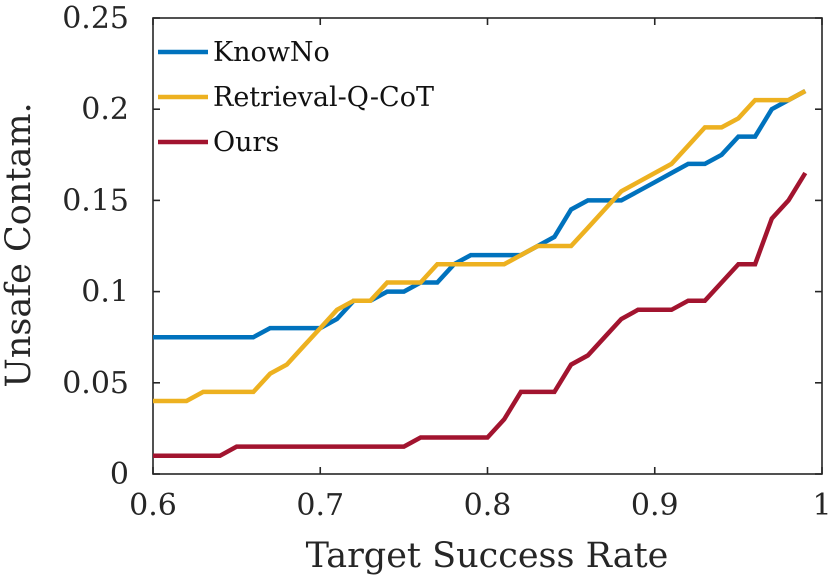 This screenshot has width=830, height=582. Describe the element at coordinates (655, 505) in the screenshot. I see `x-tick-label: 0.9` at that location.